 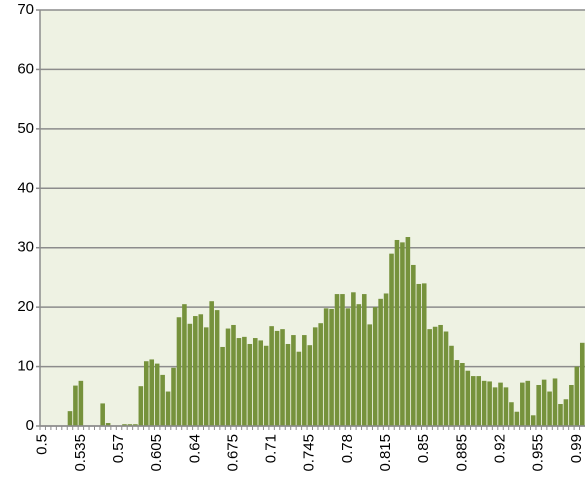 What do you see at coordinates (347, 448) in the screenshot?
I see `x-tick-label: 0.78` at bounding box center [347, 448].